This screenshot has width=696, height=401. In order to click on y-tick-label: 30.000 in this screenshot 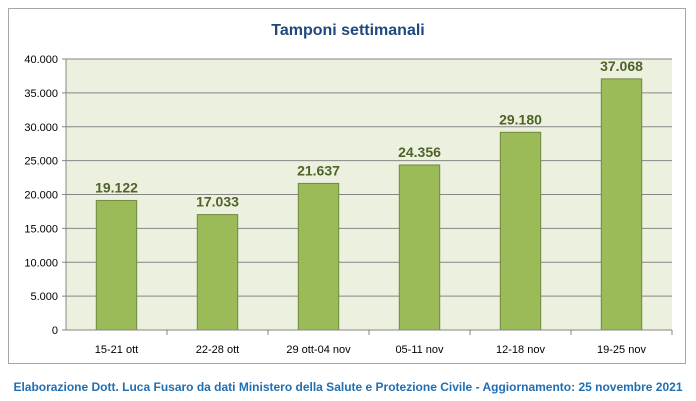, I will do `click(41, 128)`.